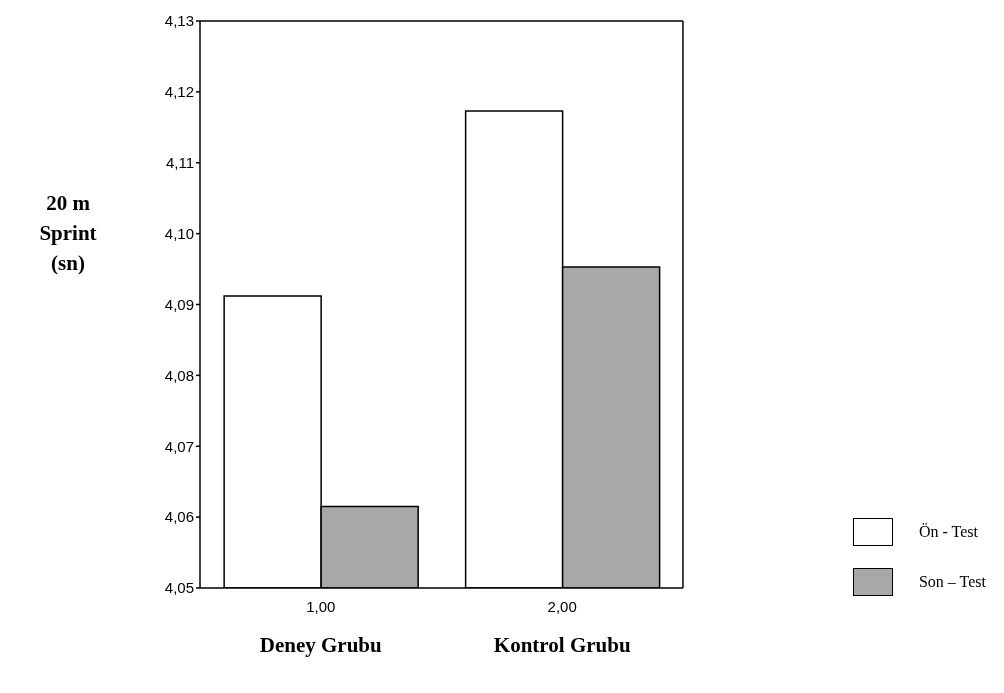 The width and height of the screenshot is (1004, 693). I want to click on y-axis-title: 20 m Sprint (sn), so click(68, 233).